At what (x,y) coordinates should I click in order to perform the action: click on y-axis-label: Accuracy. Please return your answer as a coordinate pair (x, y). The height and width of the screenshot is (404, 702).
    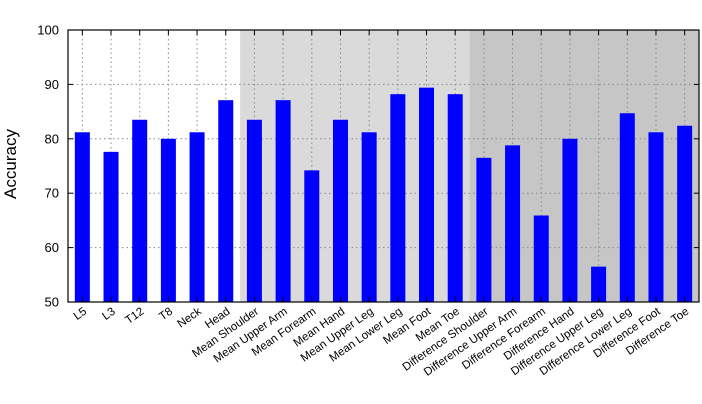
    Looking at the image, I should click on (10, 164).